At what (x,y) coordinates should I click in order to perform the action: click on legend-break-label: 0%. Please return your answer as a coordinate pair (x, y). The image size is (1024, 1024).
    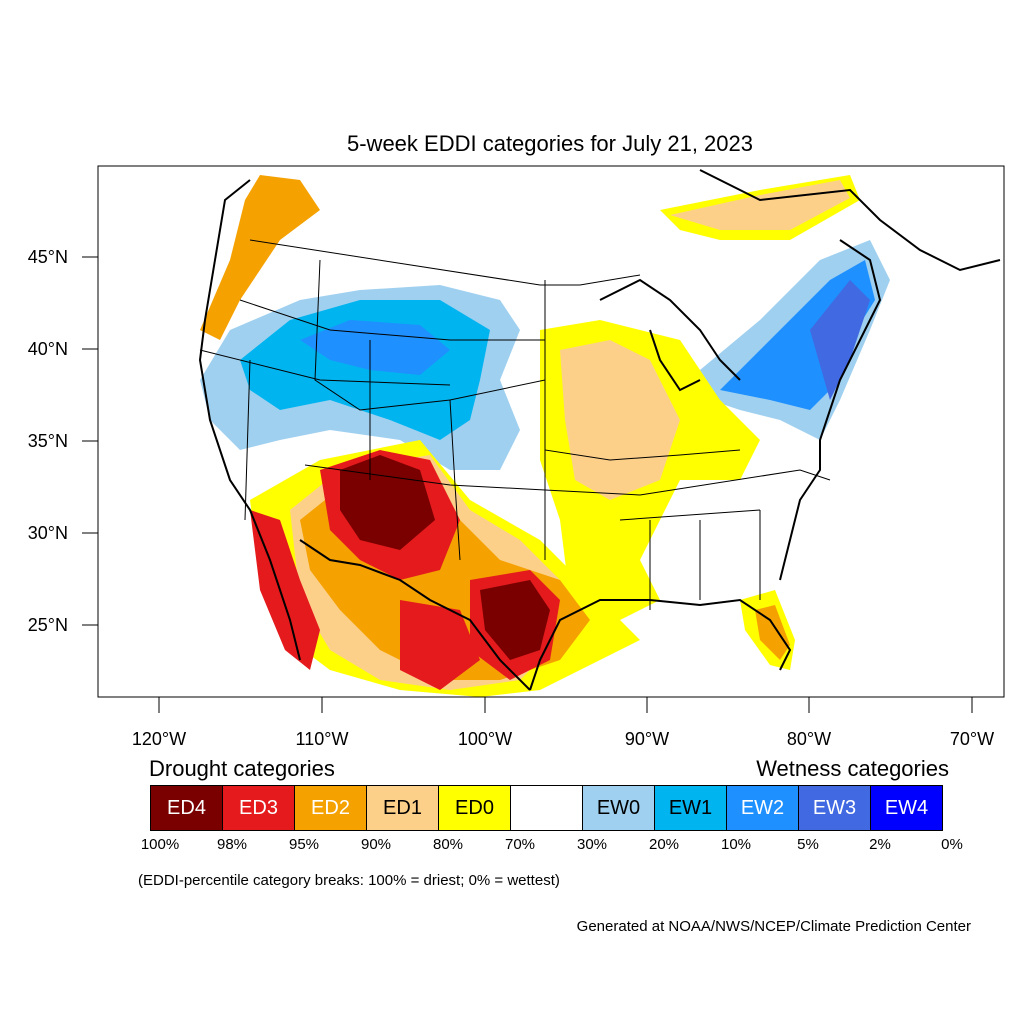
    Looking at the image, I should click on (952, 844).